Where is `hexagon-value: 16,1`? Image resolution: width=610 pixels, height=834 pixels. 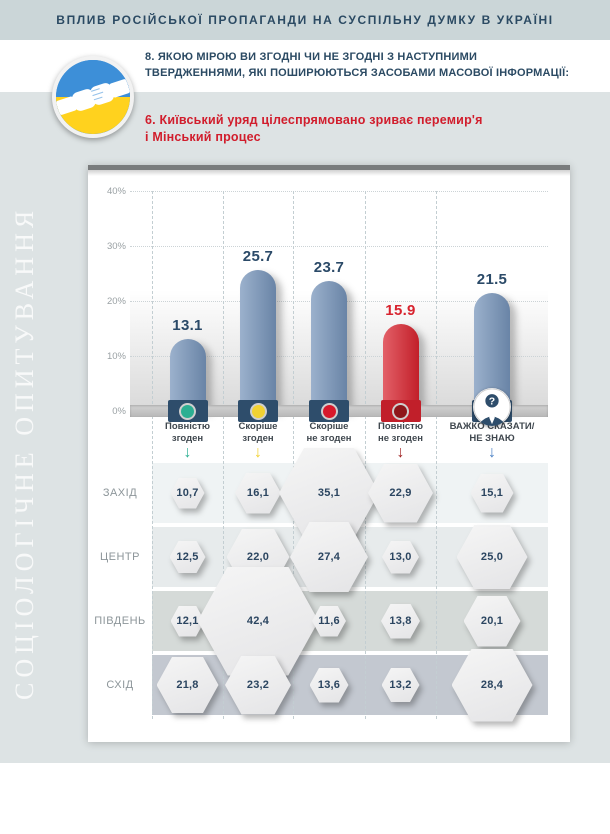 hexagon-value: 16,1 is located at coordinates (258, 493).